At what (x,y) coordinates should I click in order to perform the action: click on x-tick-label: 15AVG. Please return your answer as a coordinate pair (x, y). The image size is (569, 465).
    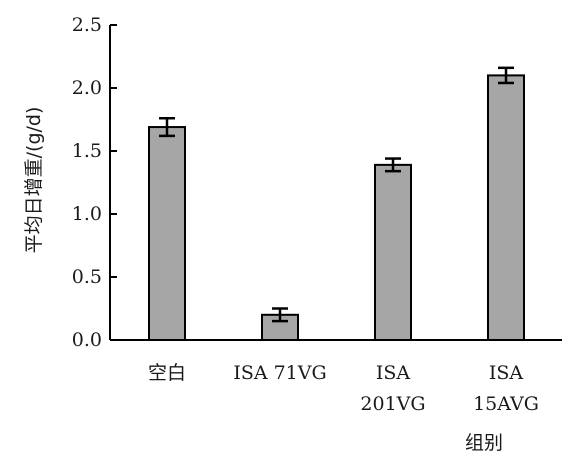
    Looking at the image, I should click on (506, 404).